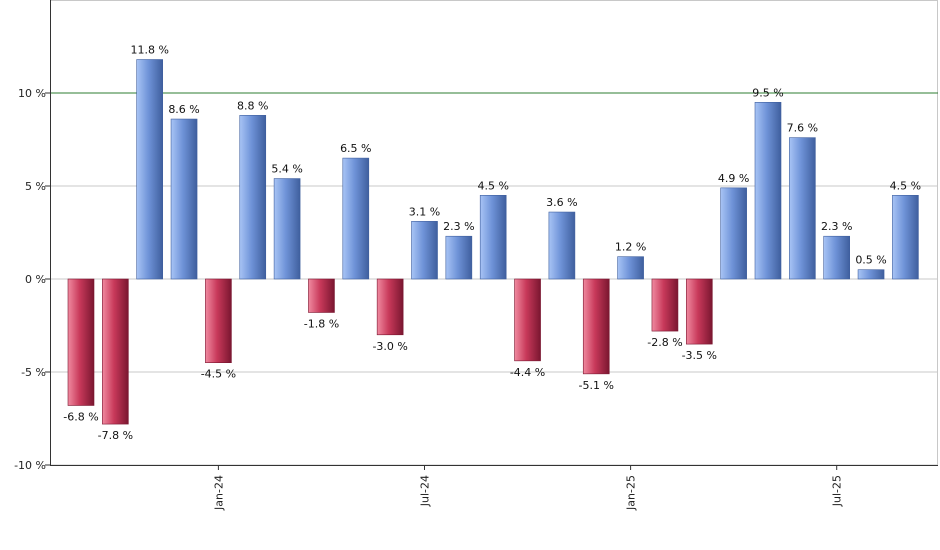 The width and height of the screenshot is (940, 550). Describe the element at coordinates (35, 186) in the screenshot. I see `y-tick-label: 5 %` at that location.